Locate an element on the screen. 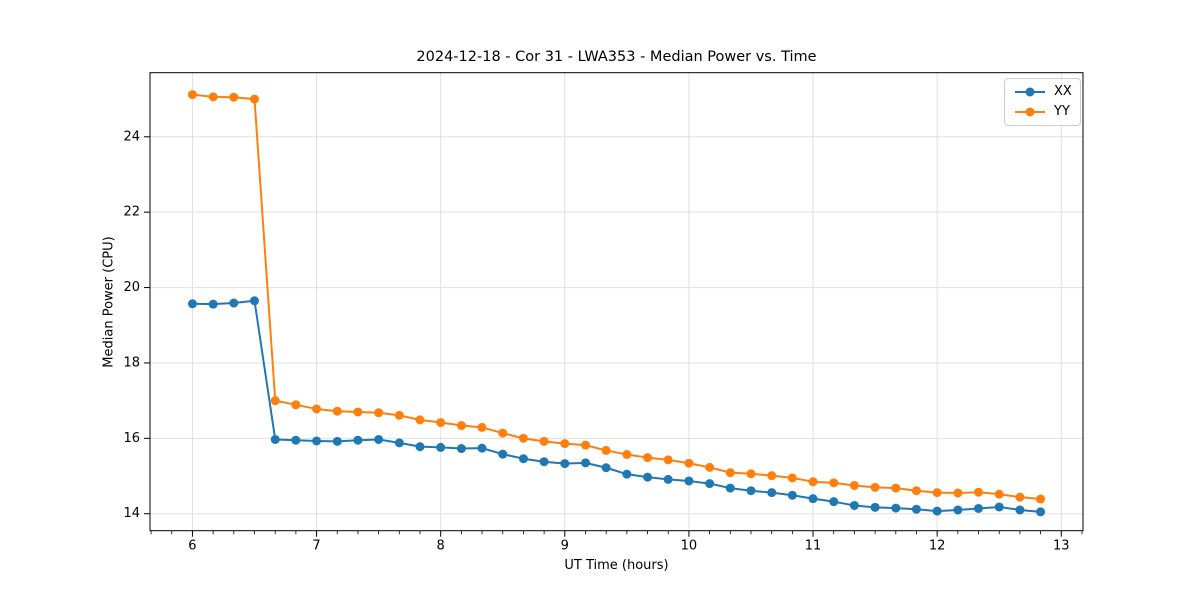 The height and width of the screenshot is (600, 1200). legend-entry: XX is located at coordinates (1042, 92).